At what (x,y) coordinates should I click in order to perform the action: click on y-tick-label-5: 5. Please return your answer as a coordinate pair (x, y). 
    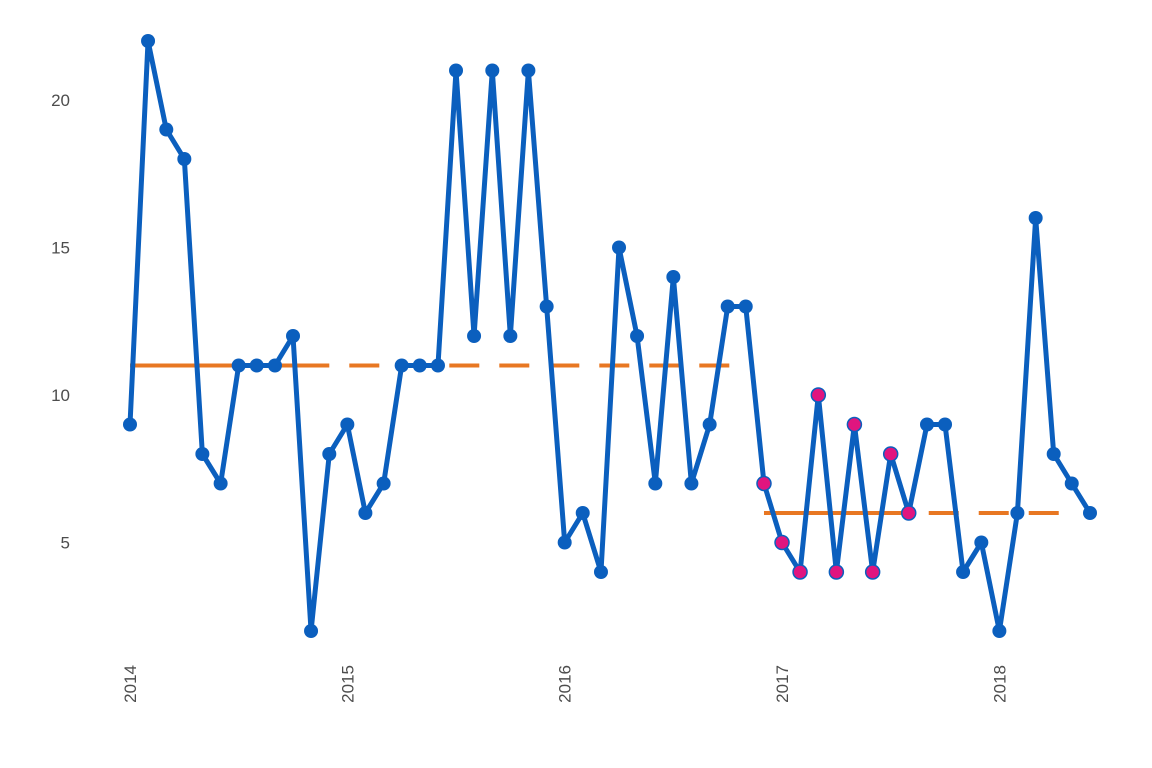
    Looking at the image, I should click on (65, 543).